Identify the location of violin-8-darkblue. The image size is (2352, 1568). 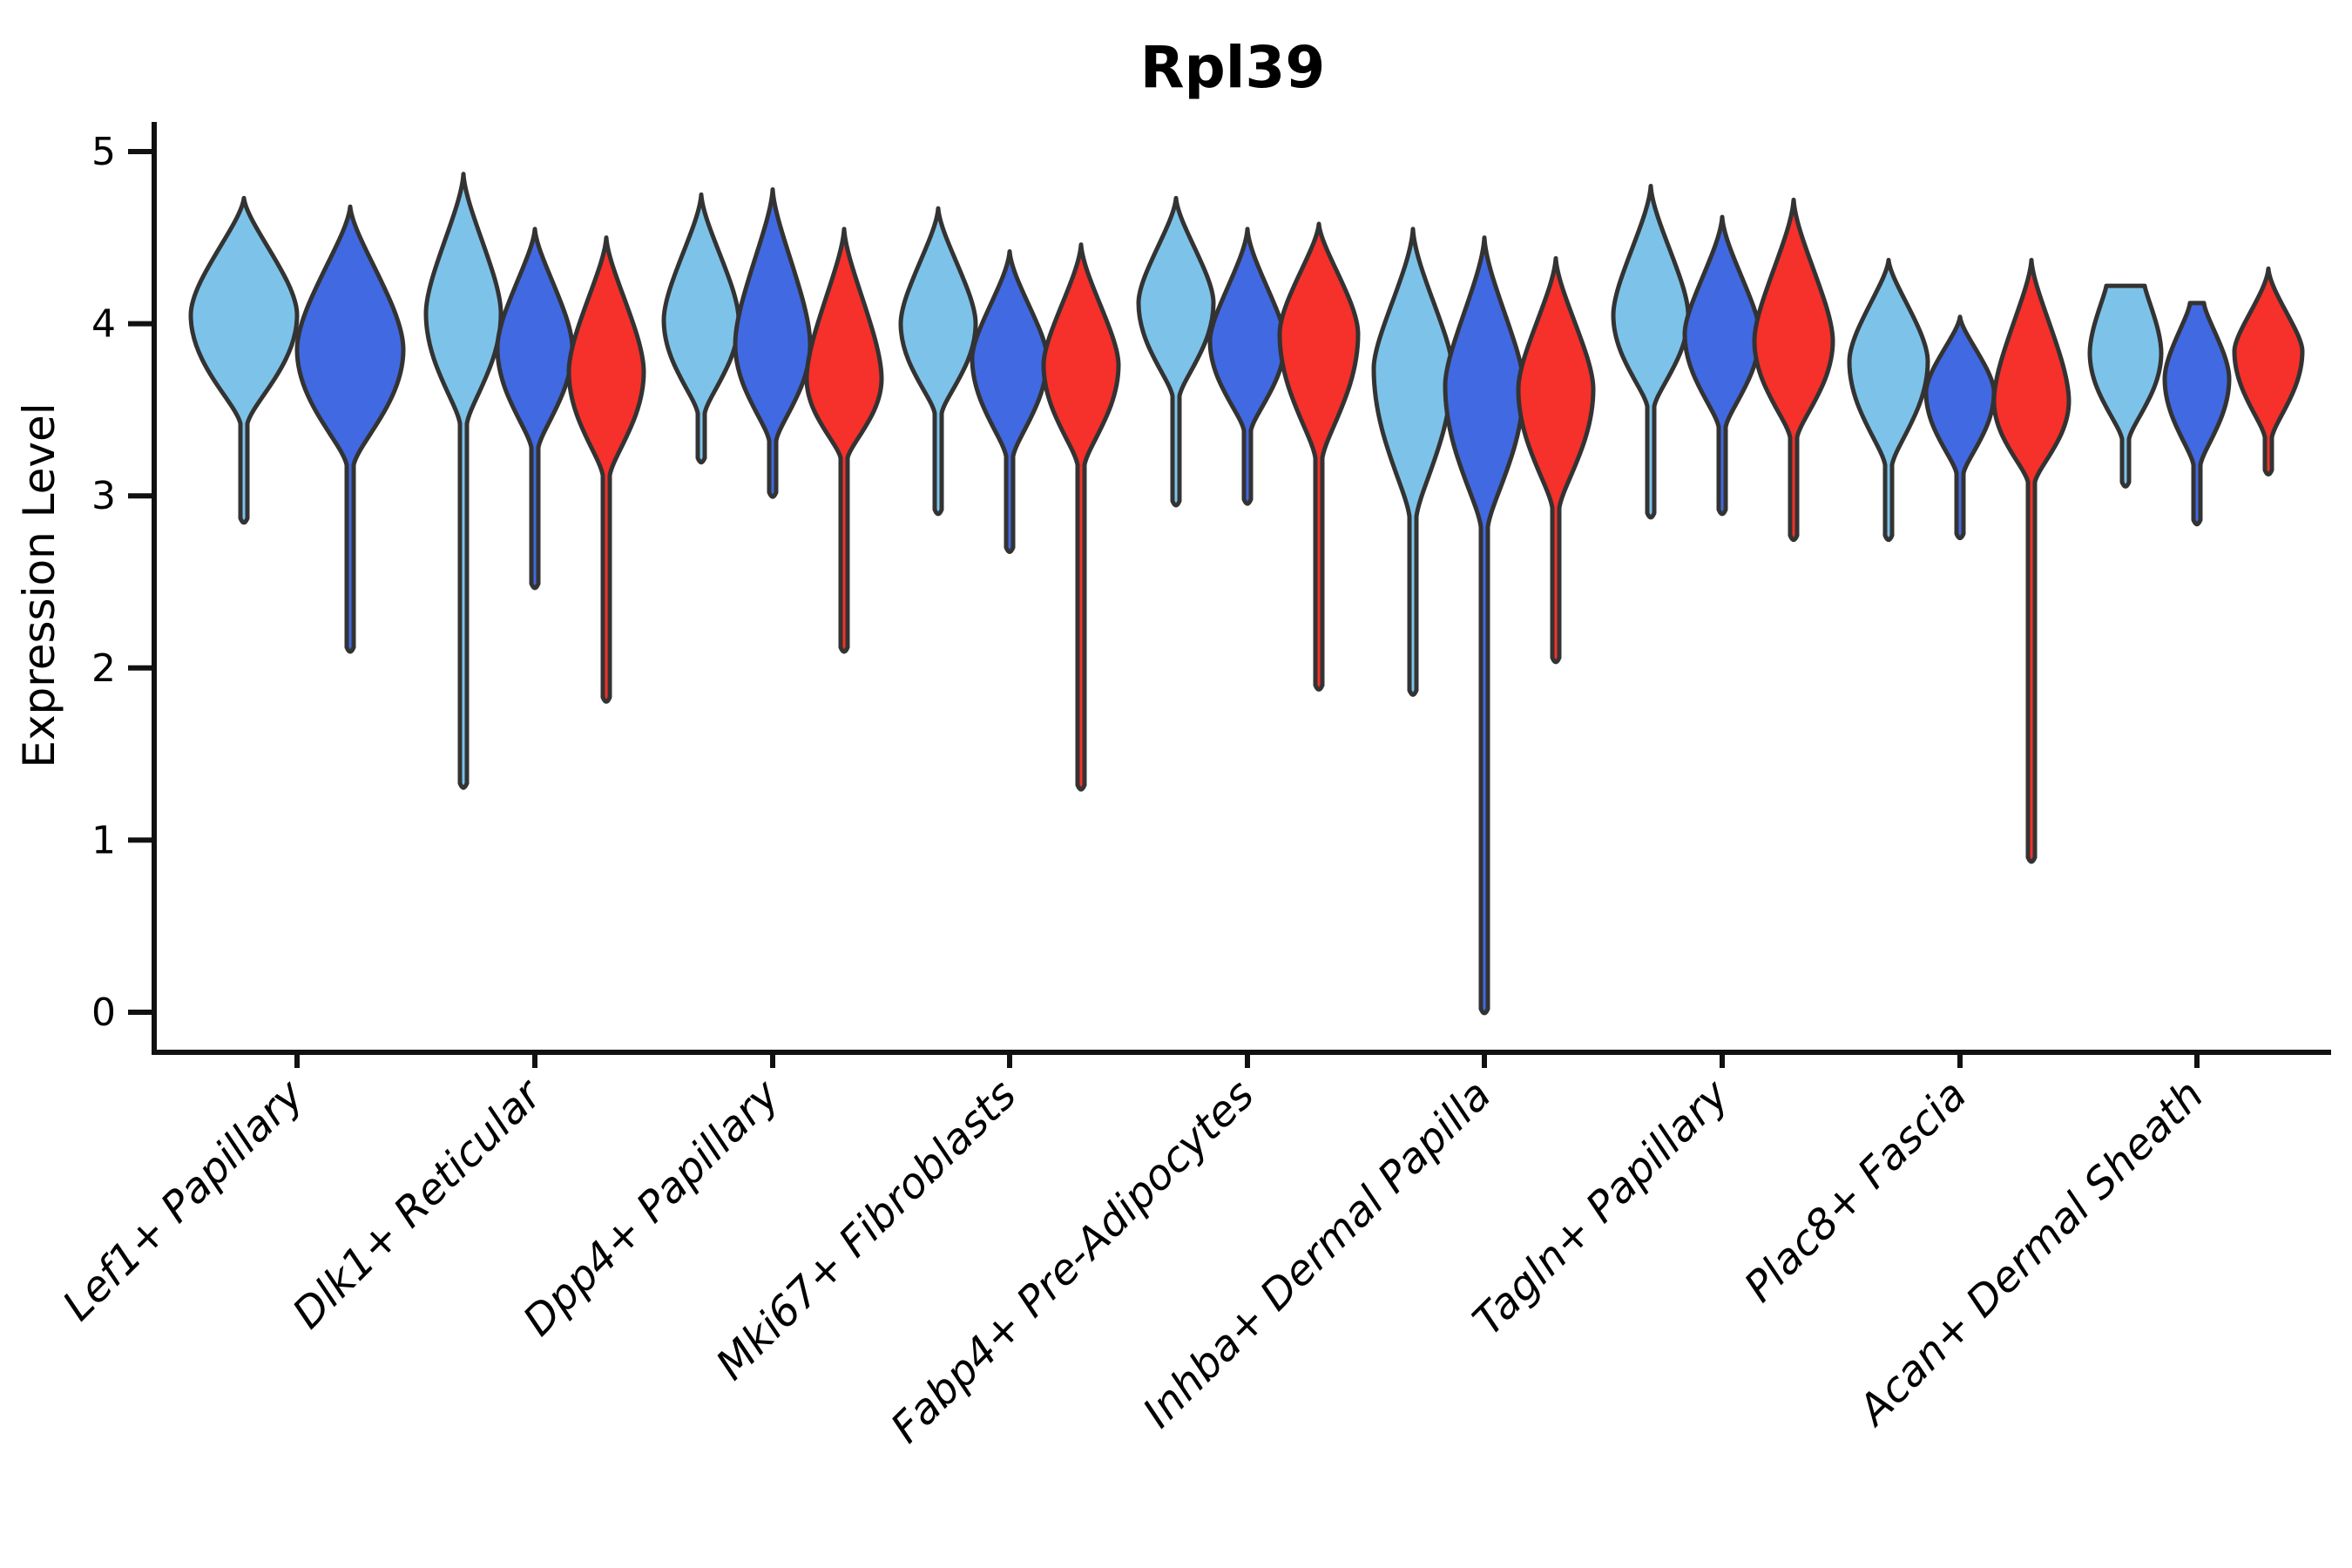
(1960, 427).